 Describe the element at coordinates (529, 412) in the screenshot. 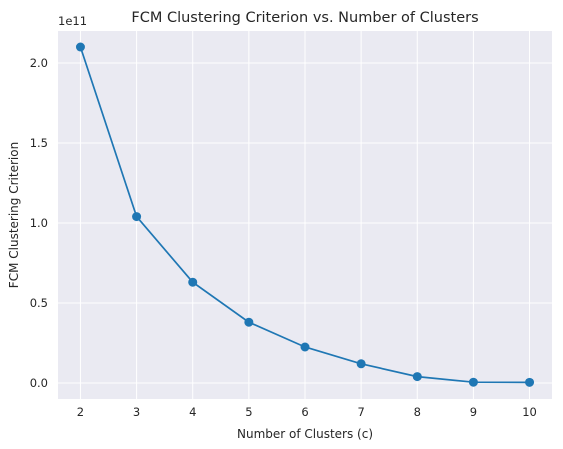

I see `x-tick-label: 10` at that location.